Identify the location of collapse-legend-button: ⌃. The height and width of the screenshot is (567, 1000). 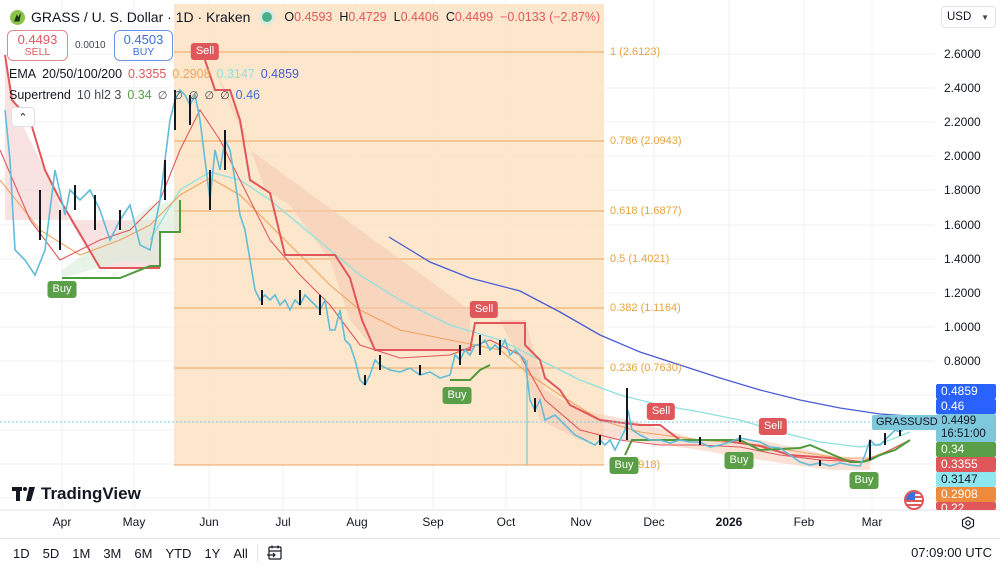
(23, 117).